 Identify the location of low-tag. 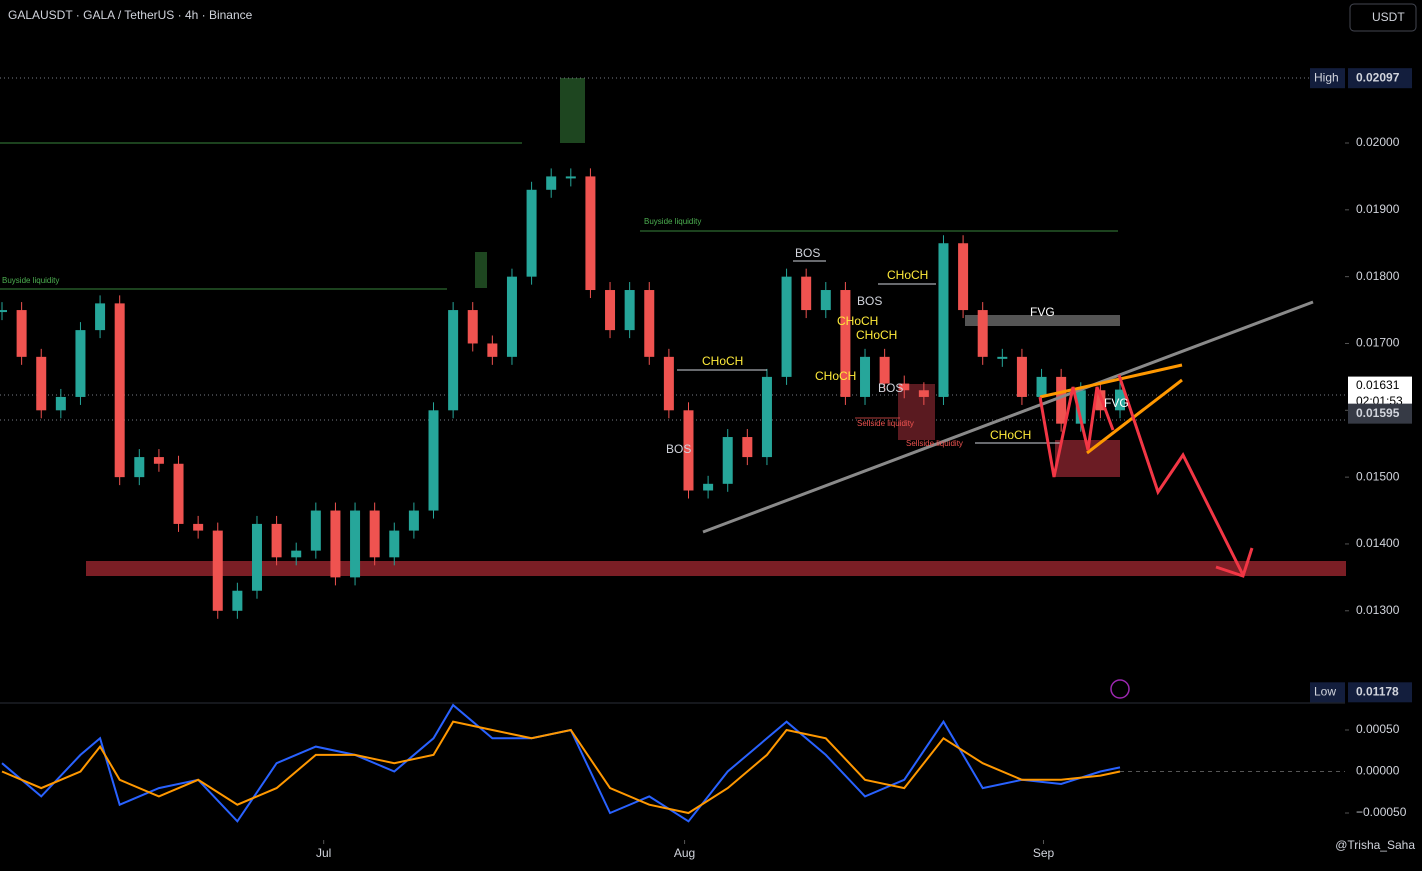
(1327, 692).